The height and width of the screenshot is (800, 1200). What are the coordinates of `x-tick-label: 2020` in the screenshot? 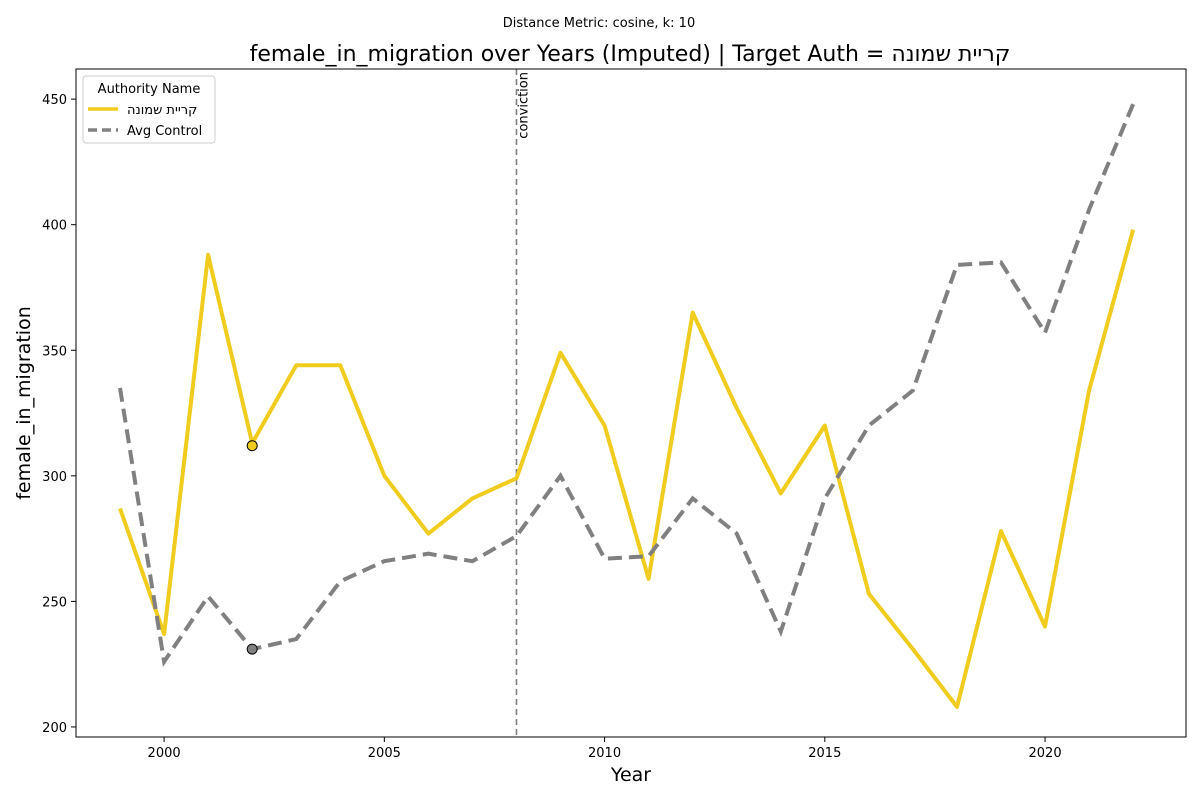 It's located at (1045, 753).